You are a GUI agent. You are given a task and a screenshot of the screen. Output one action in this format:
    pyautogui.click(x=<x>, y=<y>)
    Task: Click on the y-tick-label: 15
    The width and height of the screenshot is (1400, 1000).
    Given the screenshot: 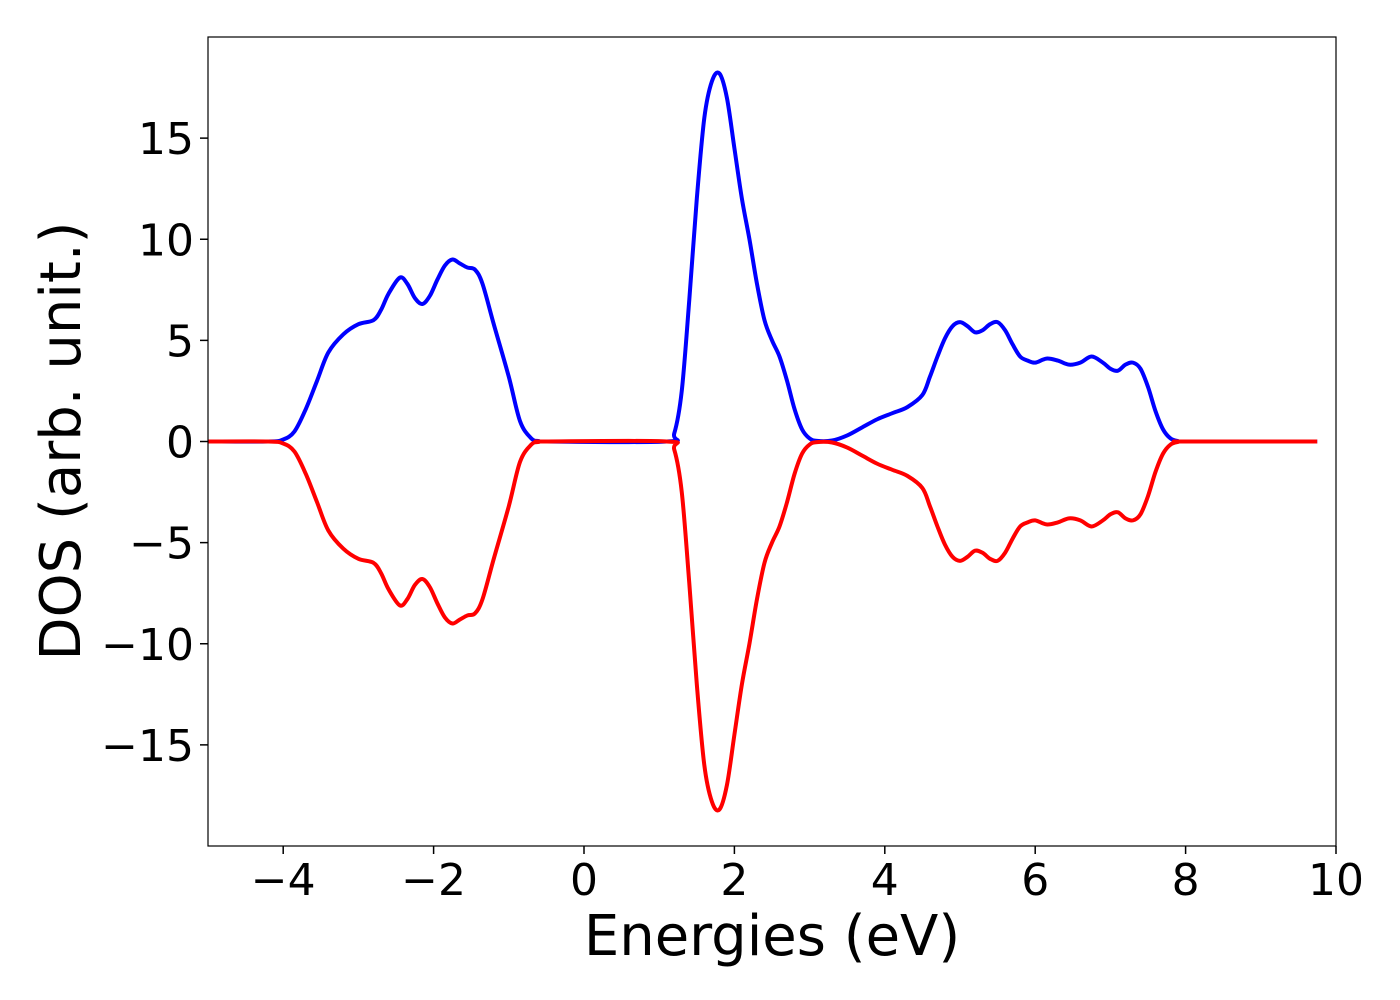 What is the action you would take?
    pyautogui.click(x=166, y=139)
    